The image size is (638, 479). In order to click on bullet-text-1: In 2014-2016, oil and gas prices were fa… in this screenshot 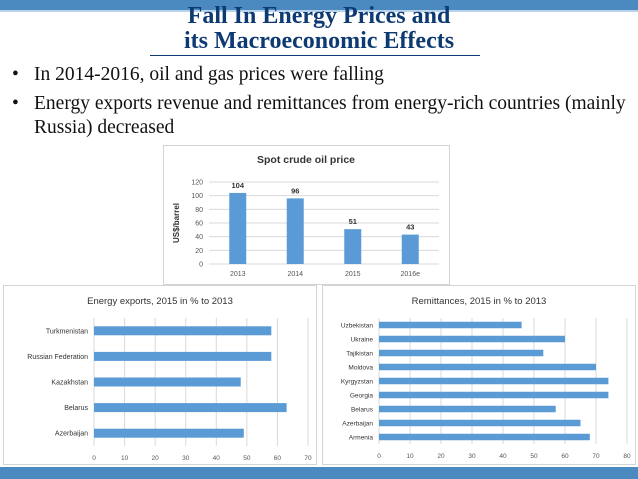, I will do `click(209, 74)`.